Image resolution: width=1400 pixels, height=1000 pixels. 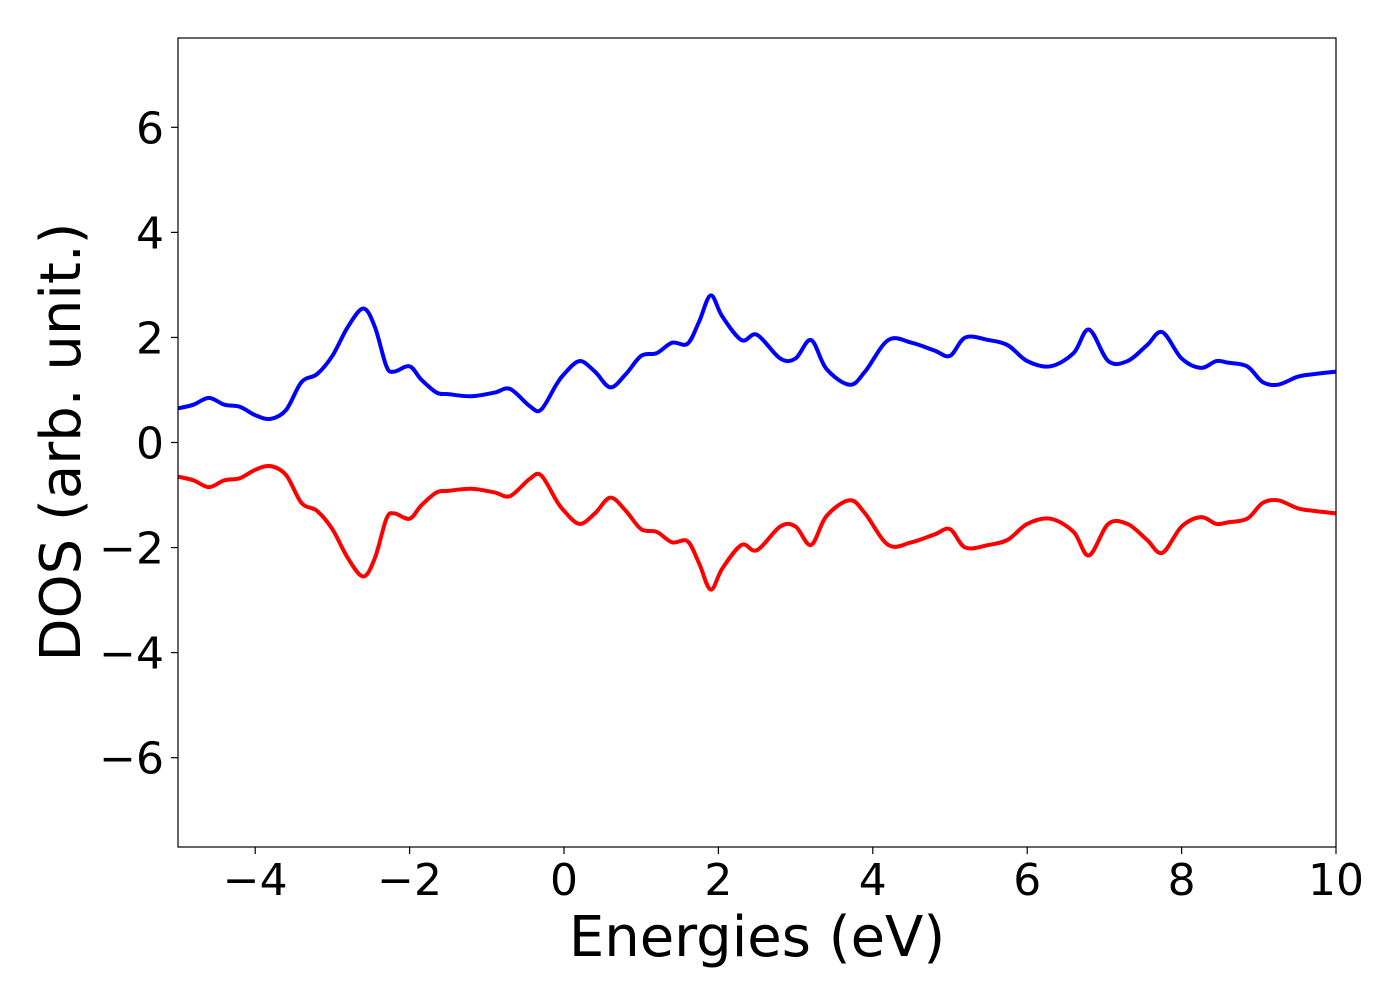 What do you see at coordinates (564, 880) in the screenshot?
I see `x-tick-label: 0` at bounding box center [564, 880].